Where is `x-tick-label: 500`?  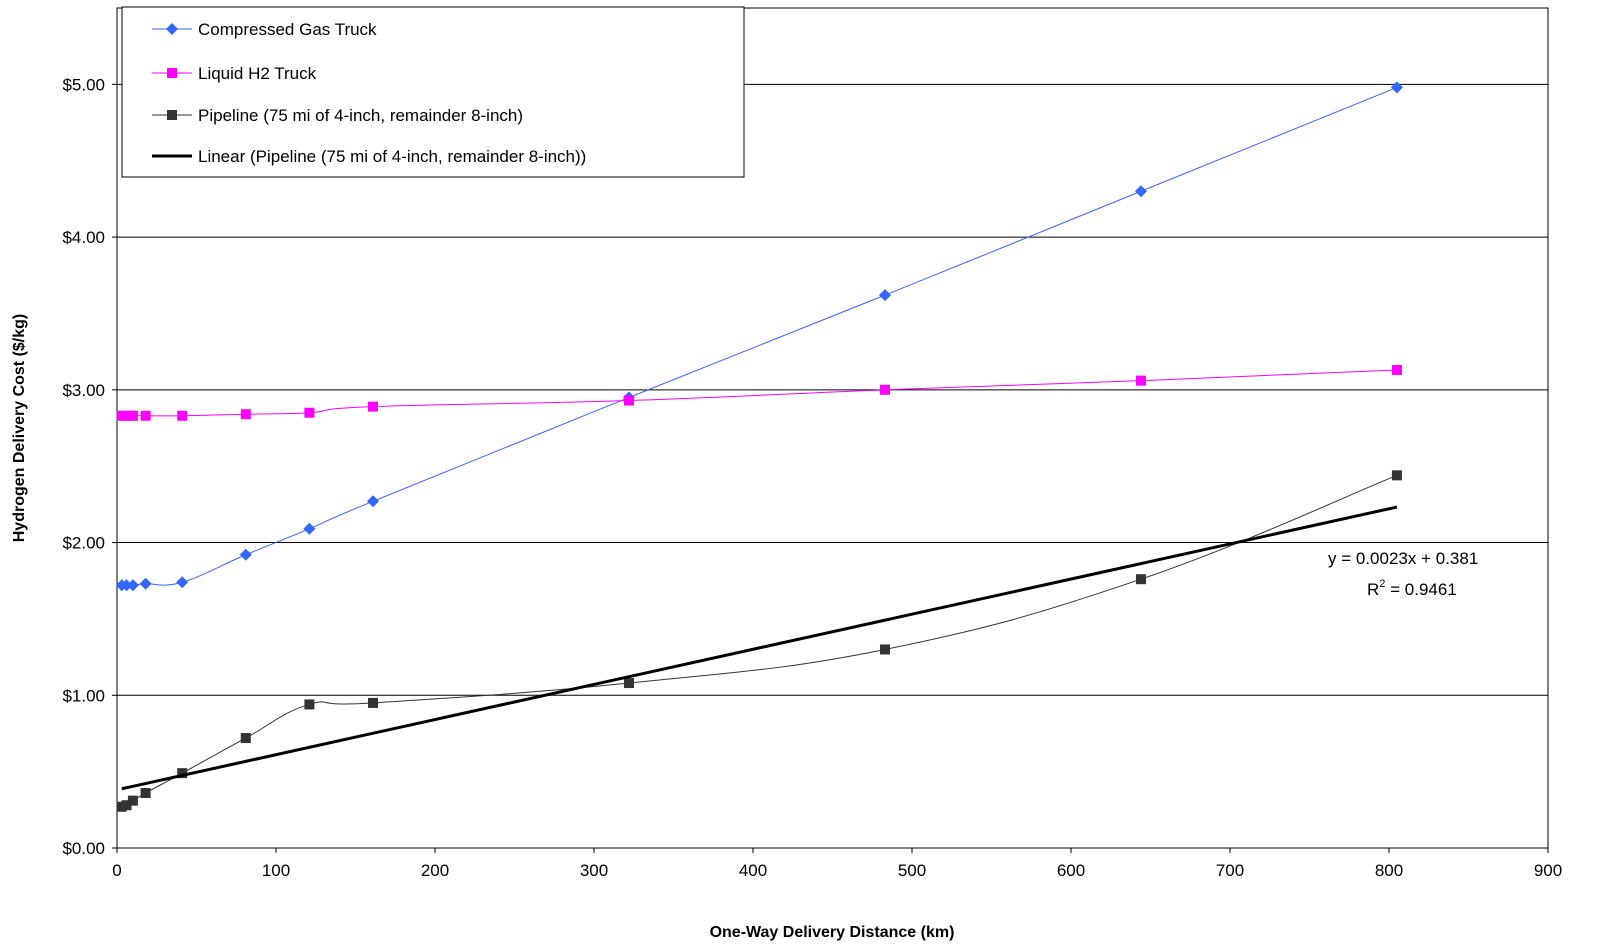 x-tick-label: 500 is located at coordinates (912, 870).